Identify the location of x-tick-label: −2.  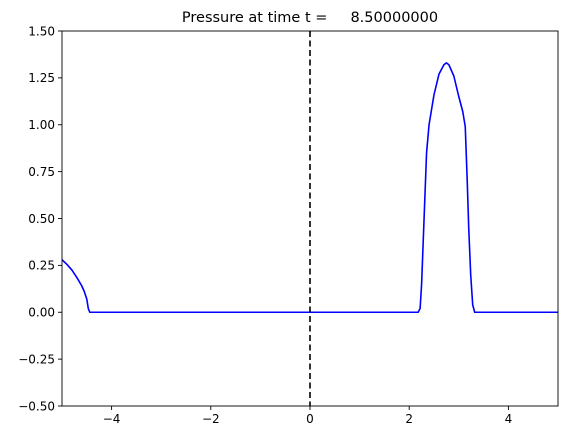
(211, 419).